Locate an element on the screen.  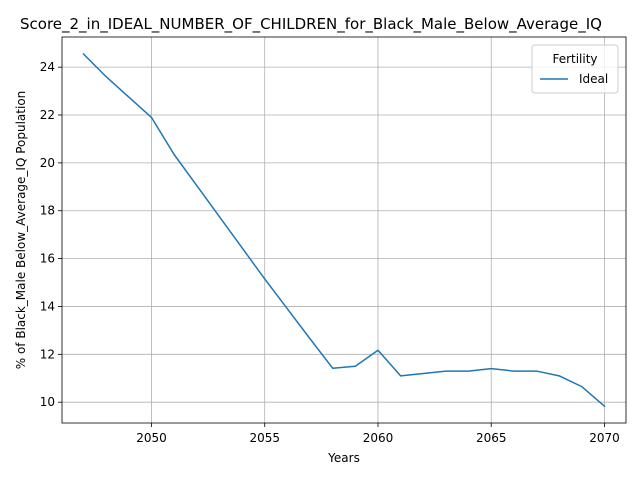
y-tick-label: 10 is located at coordinates (47, 402).